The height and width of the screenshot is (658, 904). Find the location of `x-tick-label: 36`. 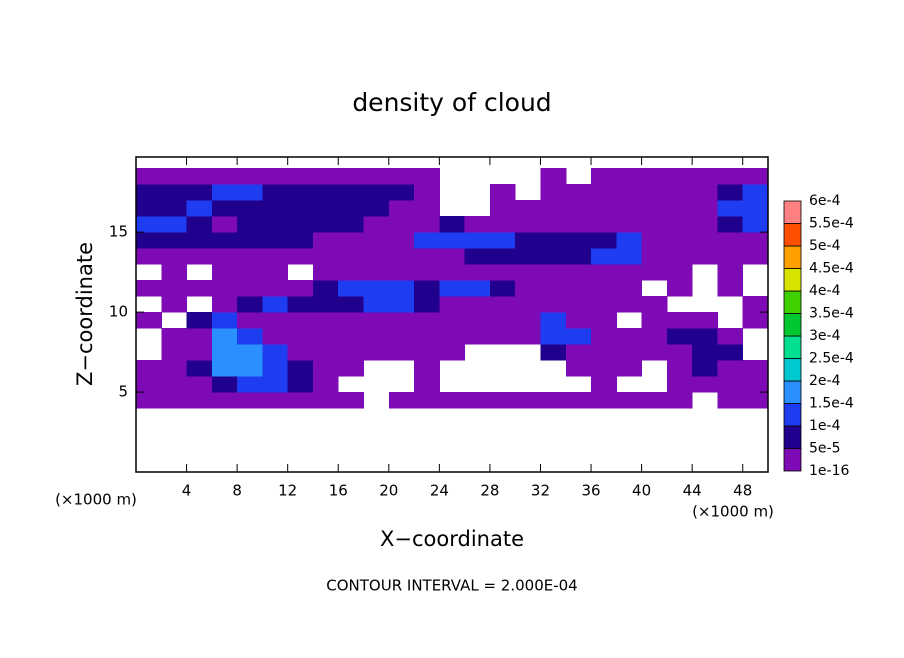

x-tick-label: 36 is located at coordinates (590, 491).